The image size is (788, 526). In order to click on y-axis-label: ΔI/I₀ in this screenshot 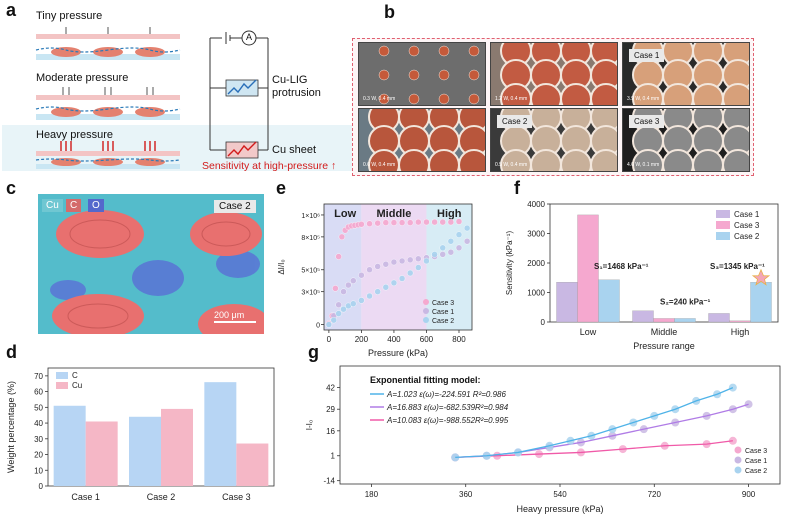, I will do `click(281, 266)`.